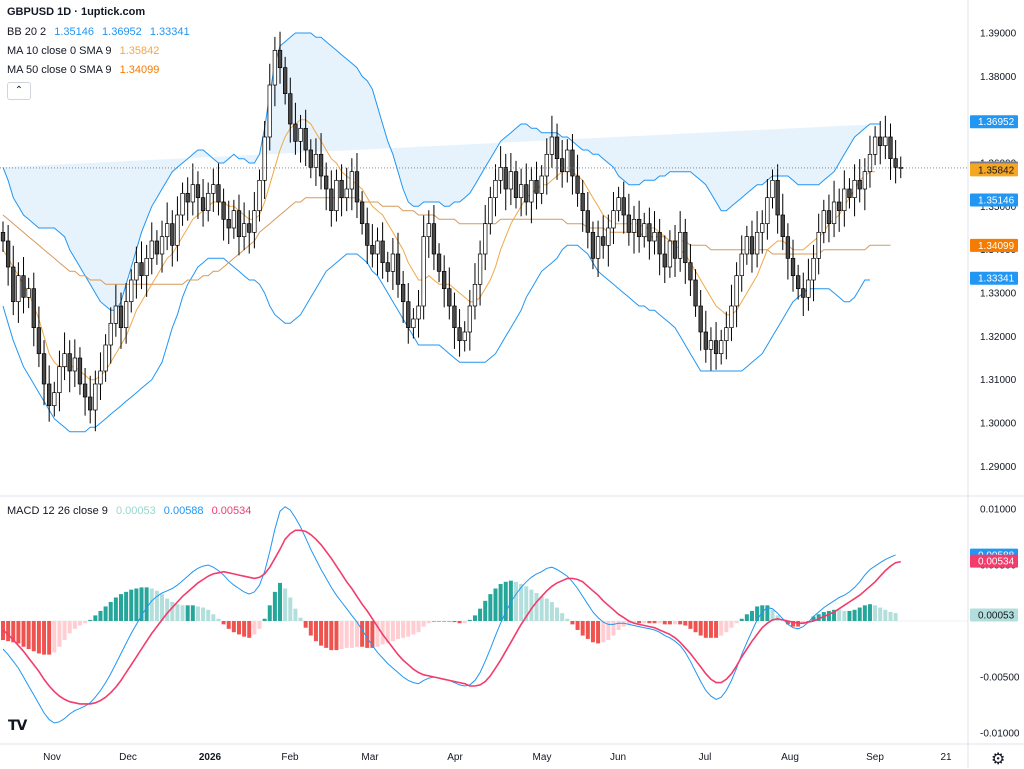 The width and height of the screenshot is (1024, 769). What do you see at coordinates (57, 511) in the screenshot?
I see `macd-legend-label: MACD 12 26 close 9` at bounding box center [57, 511].